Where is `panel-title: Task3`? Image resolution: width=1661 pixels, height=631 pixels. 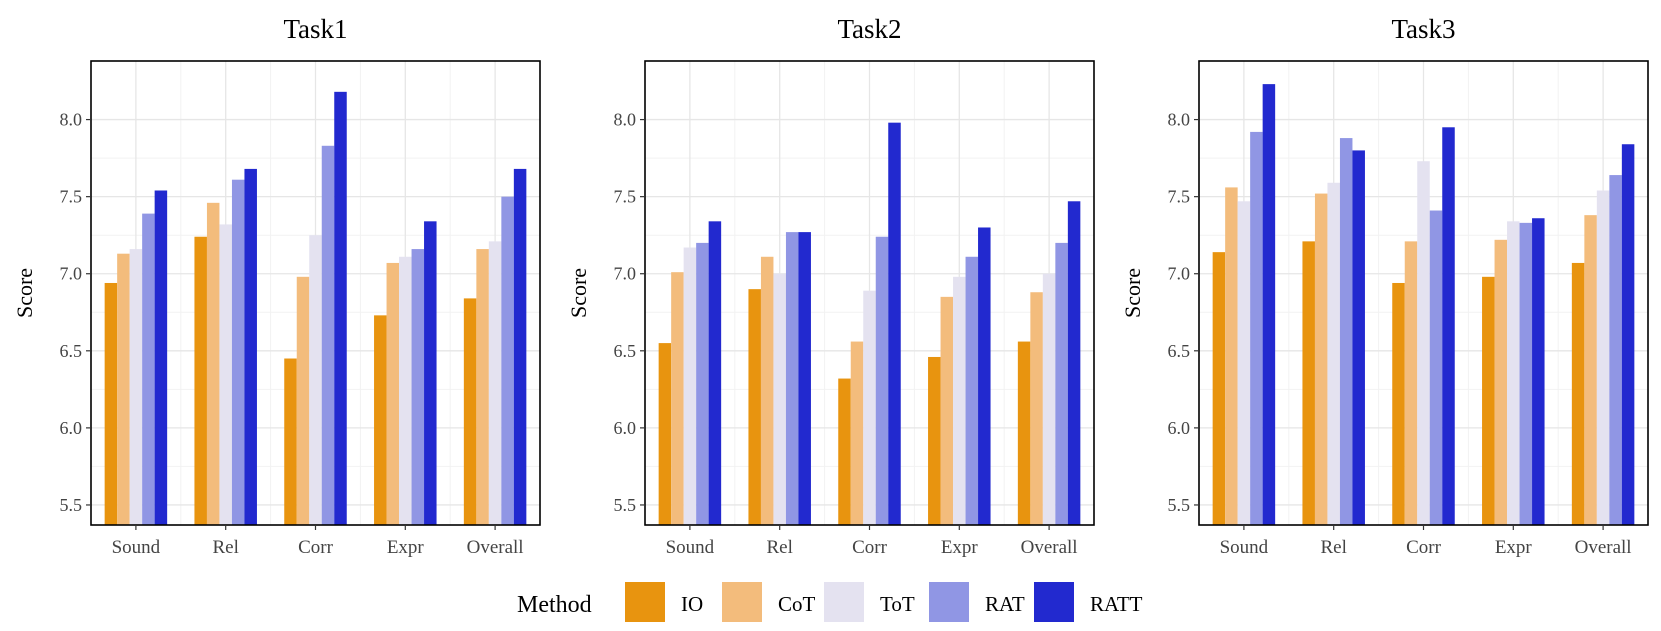 panel-title: Task3 is located at coordinates (1423, 29).